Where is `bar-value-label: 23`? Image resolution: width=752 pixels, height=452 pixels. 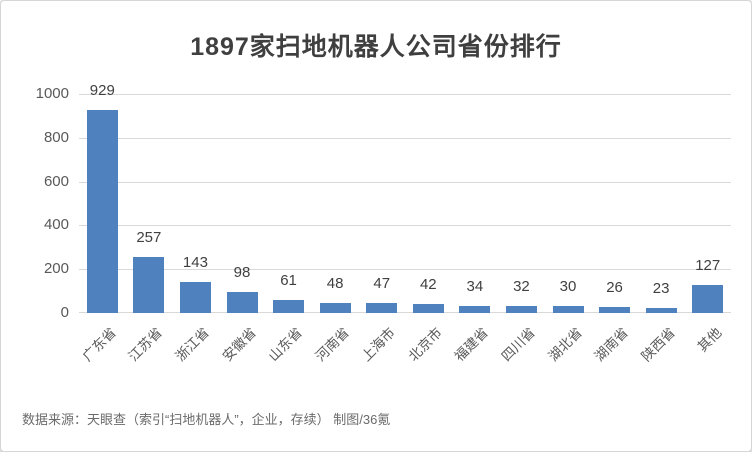
bar-value-label: 23 is located at coordinates (661, 288).